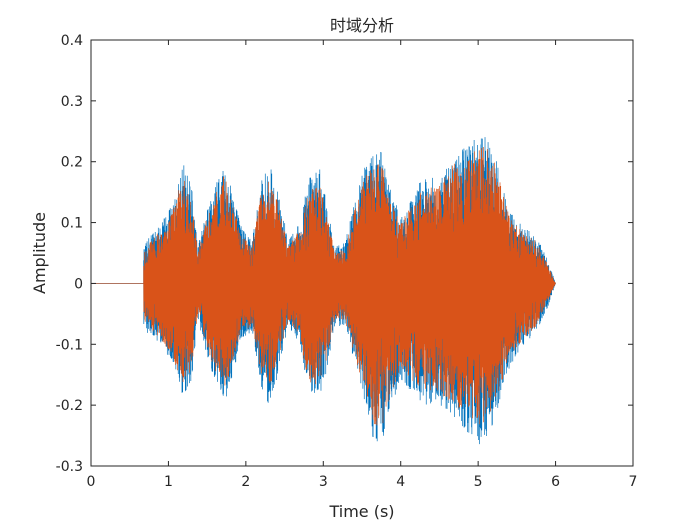 This screenshot has width=700, height=525. Describe the element at coordinates (69, 406) in the screenshot. I see `y-tick-label: -0.2` at that location.